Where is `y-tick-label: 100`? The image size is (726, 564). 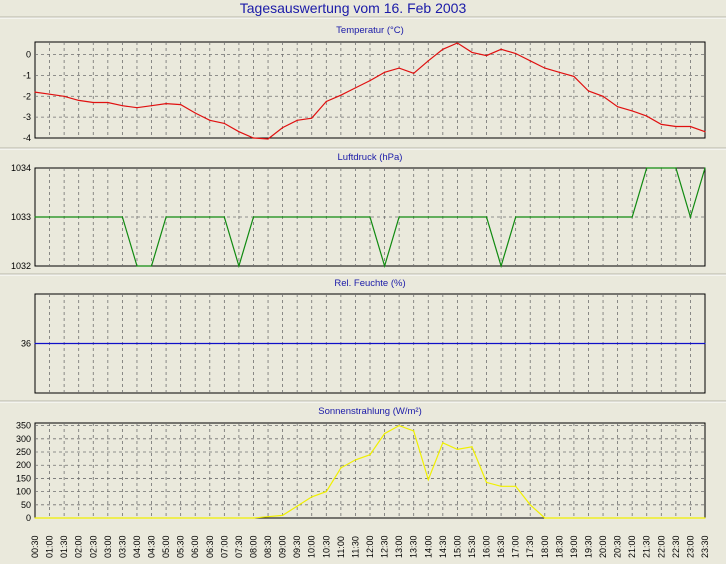 y-tick-label: 100 is located at coordinates (23, 492).